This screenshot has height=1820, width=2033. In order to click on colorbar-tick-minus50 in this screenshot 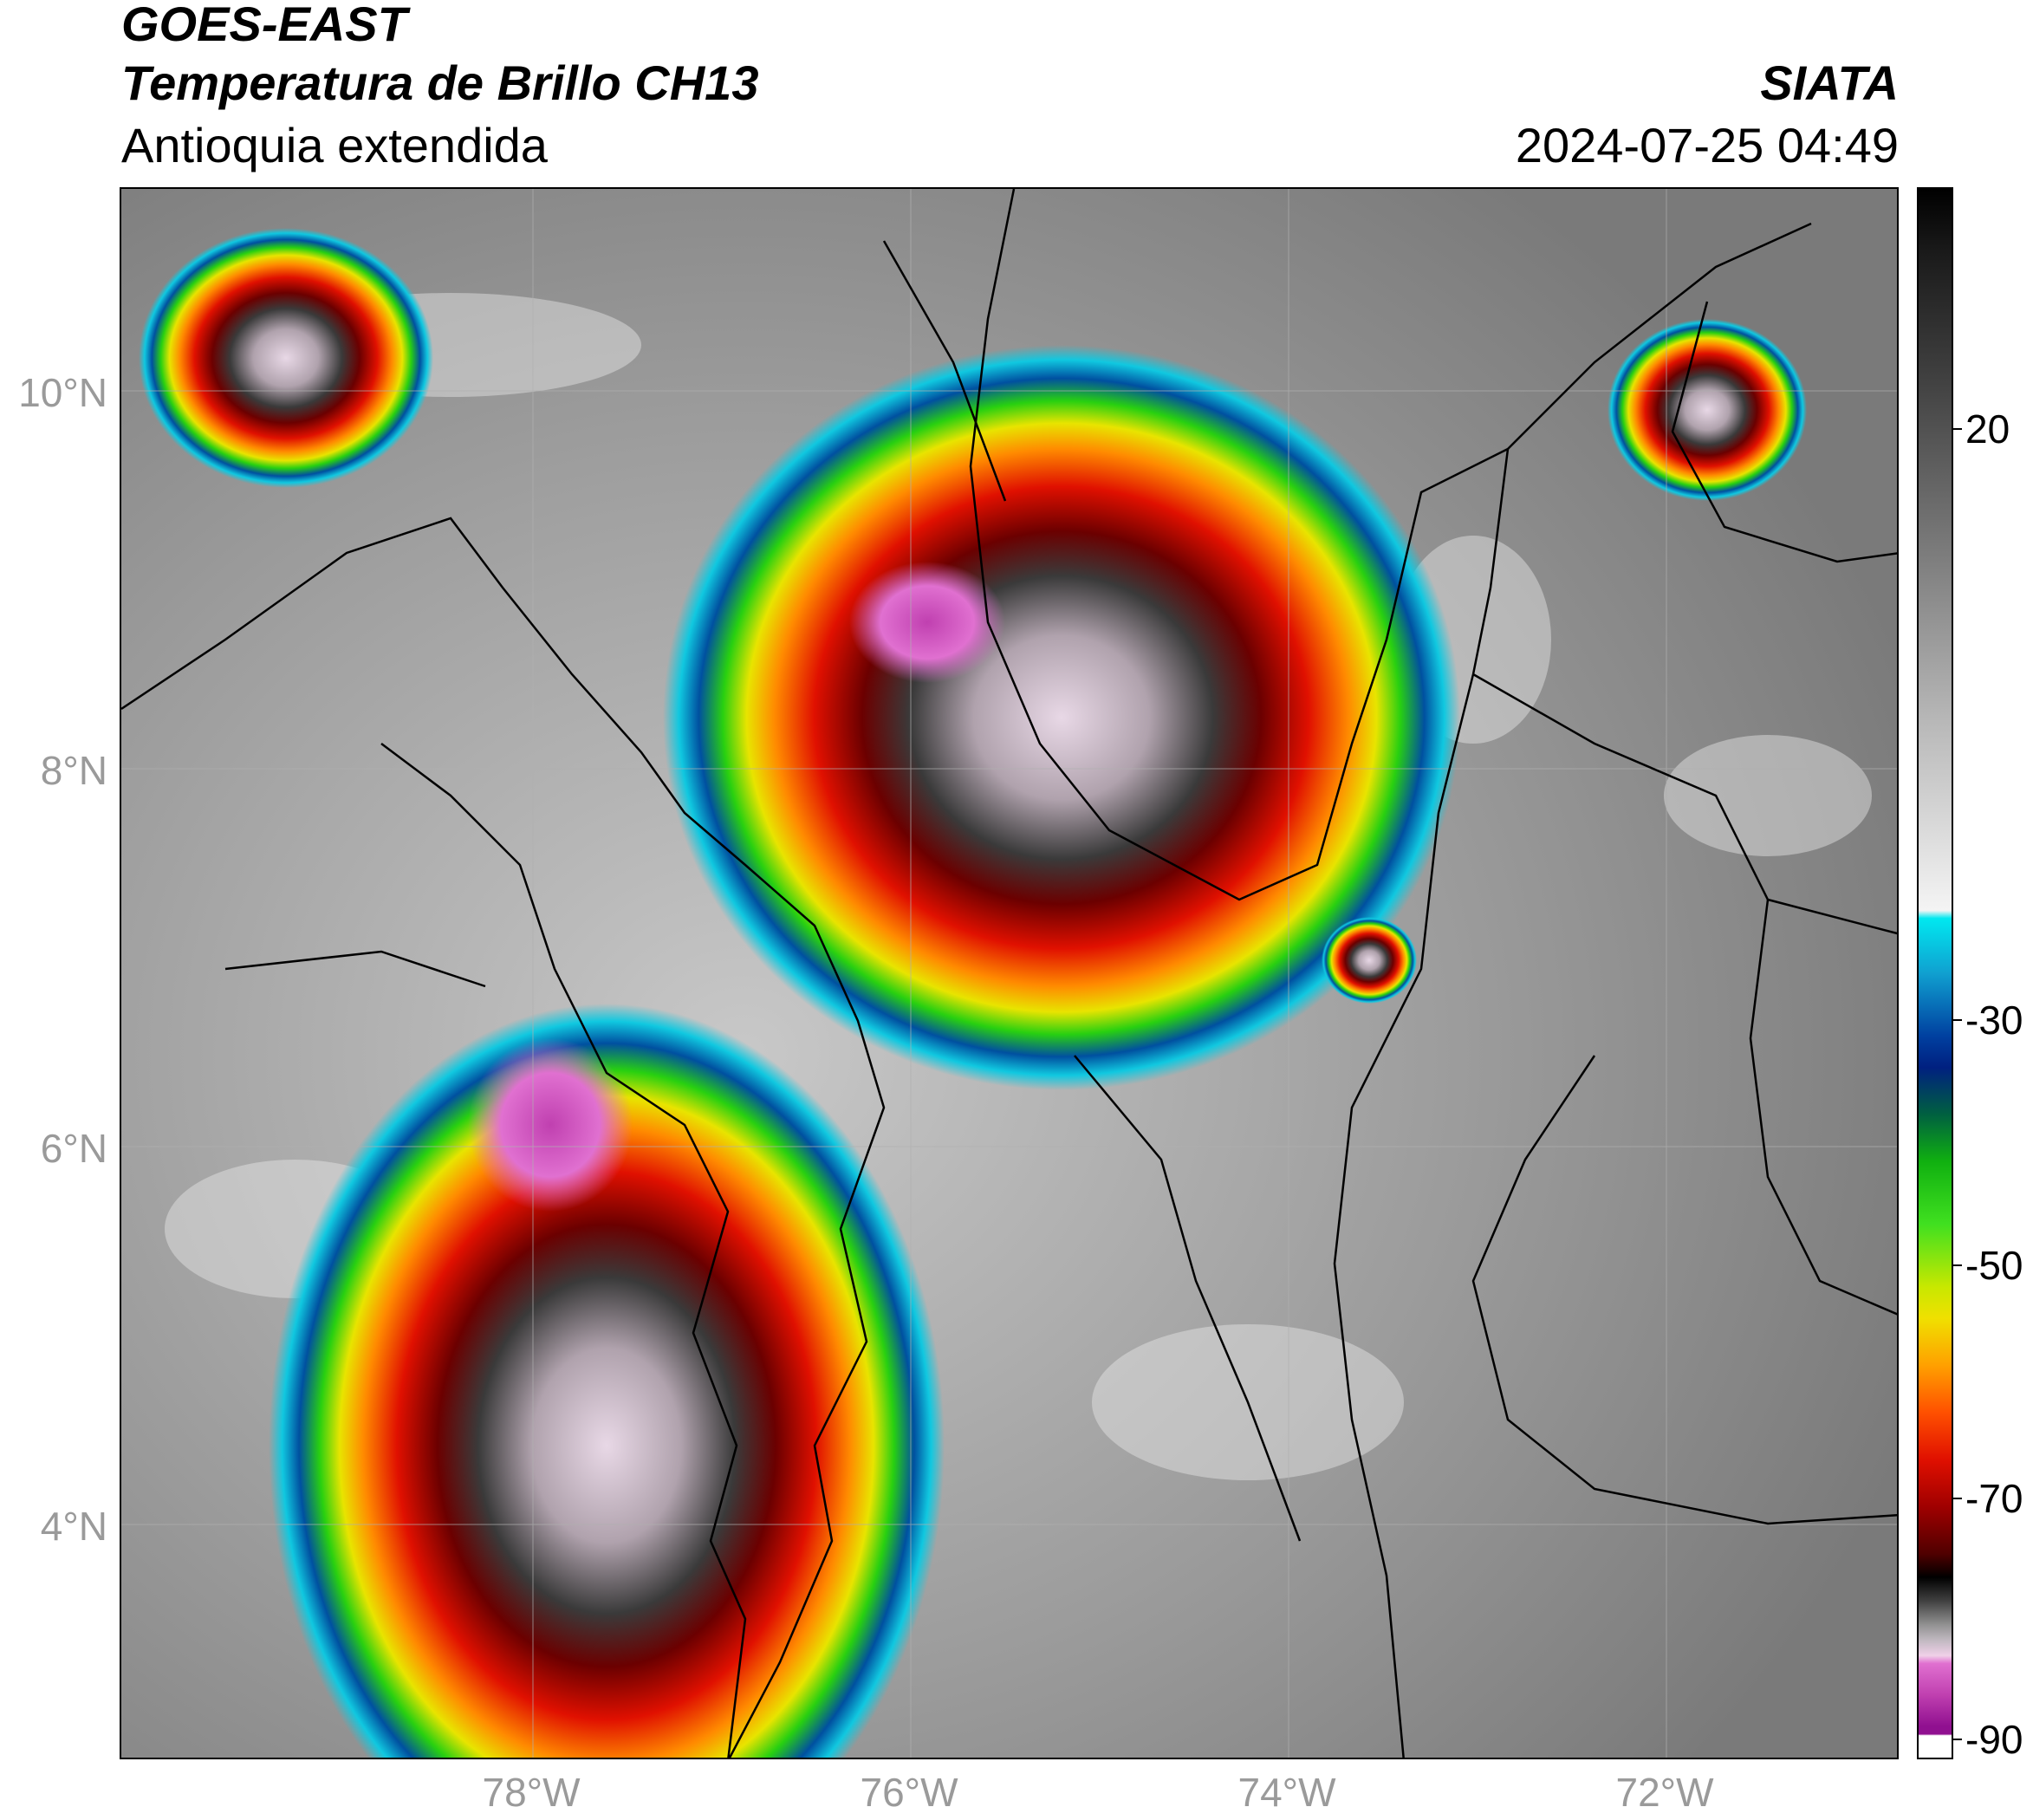, I will do `click(1957, 1265)`.